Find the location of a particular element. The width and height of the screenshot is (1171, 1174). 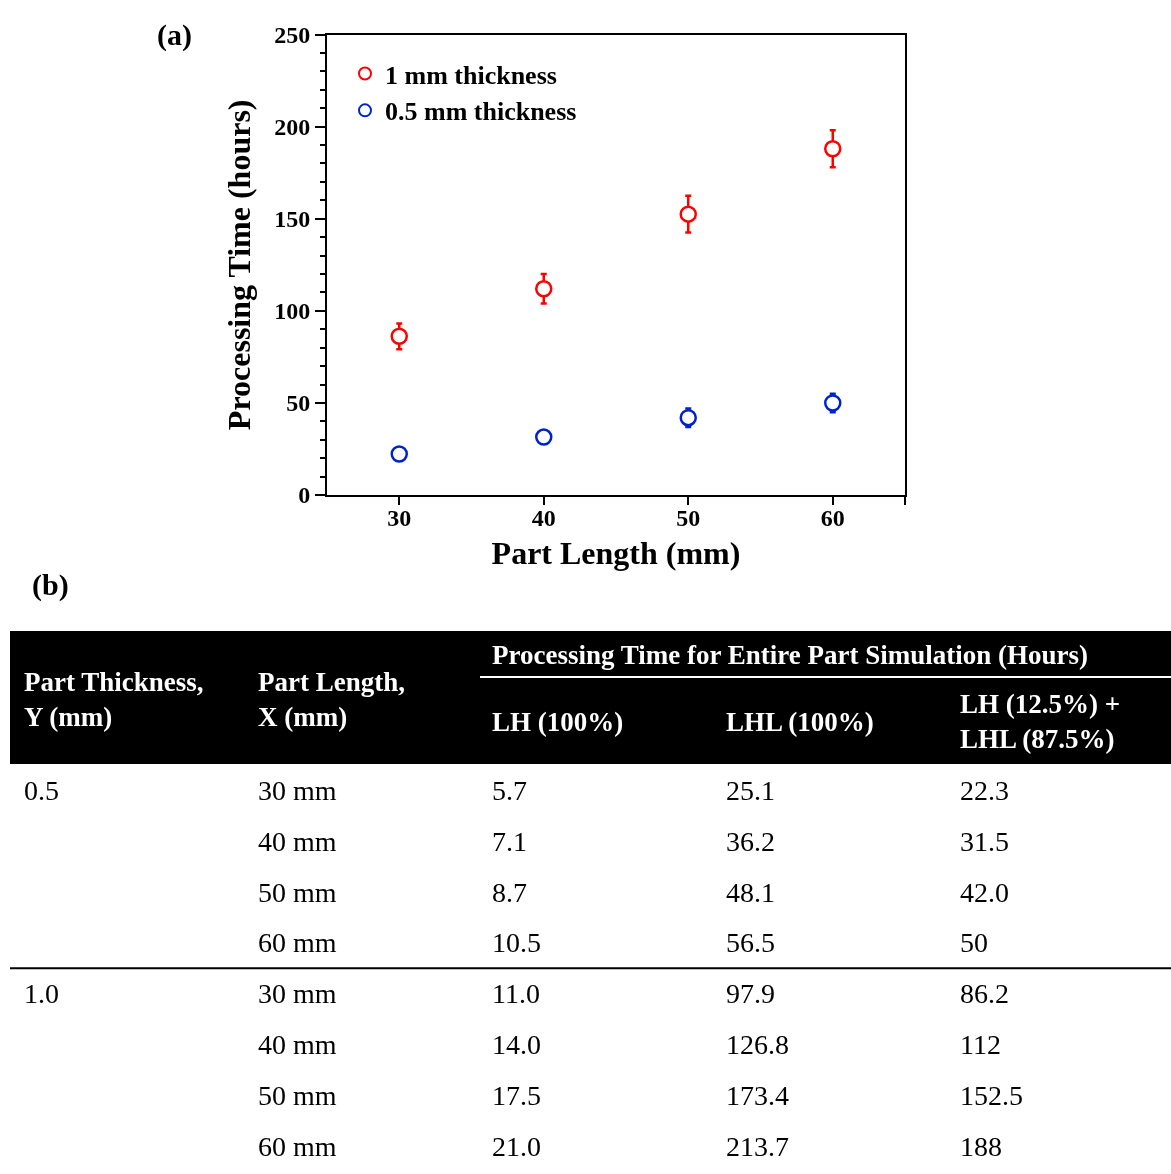

text: 17.5 is located at coordinates (516, 1095).